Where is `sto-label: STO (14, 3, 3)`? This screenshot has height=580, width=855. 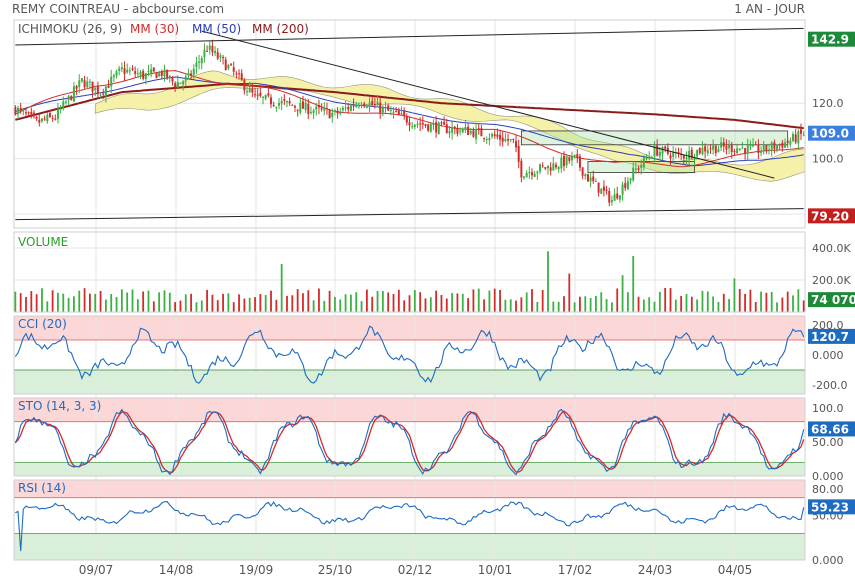
sto-label: STO (14, 3, 3) is located at coordinates (59, 406).